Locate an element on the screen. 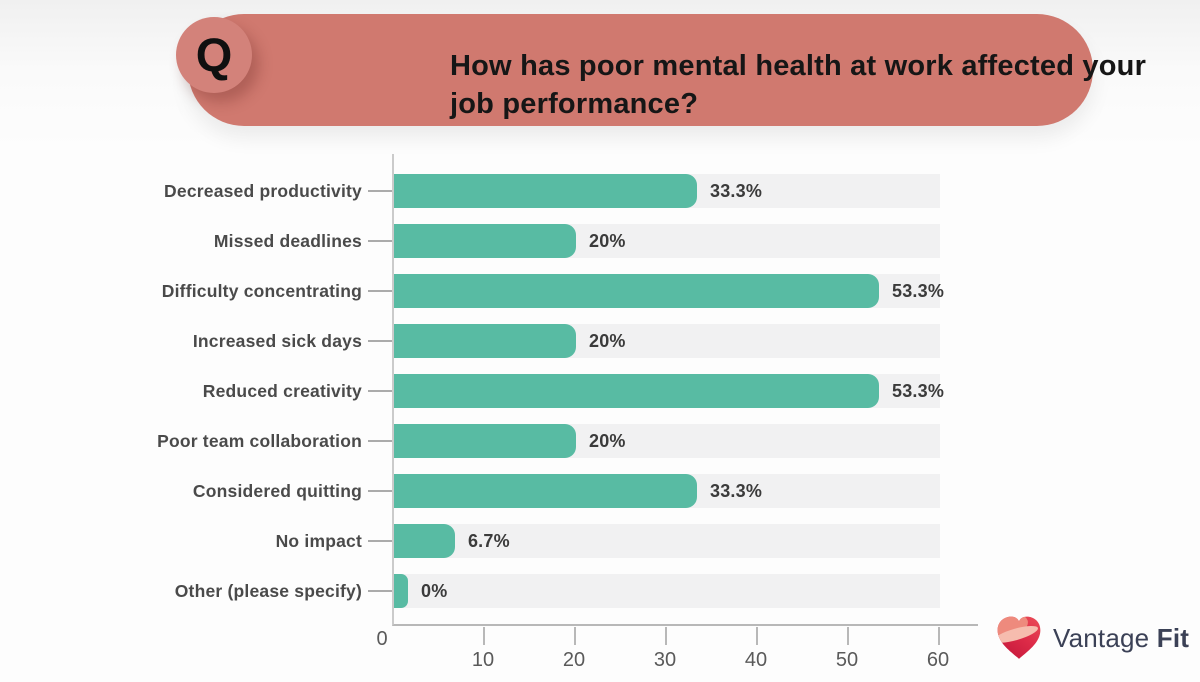 The image size is (1200, 682). category-label: Considered quitting is located at coordinates (277, 491).